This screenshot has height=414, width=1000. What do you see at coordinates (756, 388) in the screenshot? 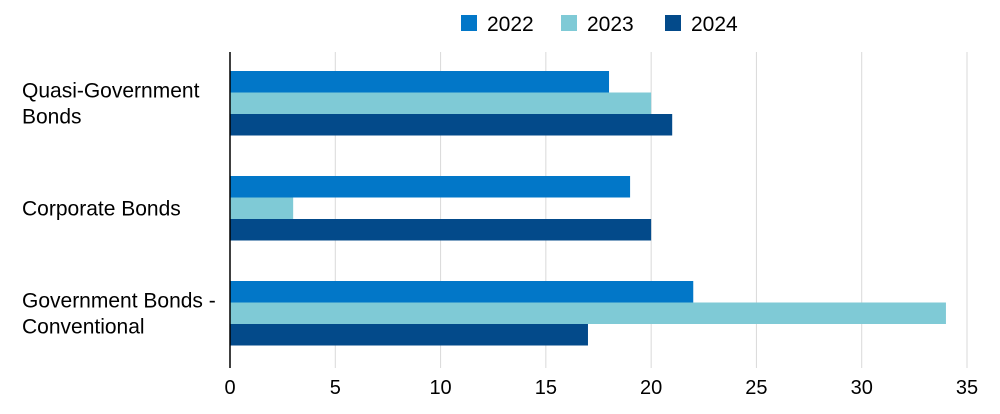
I see `x-tick-label: 25` at bounding box center [756, 388].